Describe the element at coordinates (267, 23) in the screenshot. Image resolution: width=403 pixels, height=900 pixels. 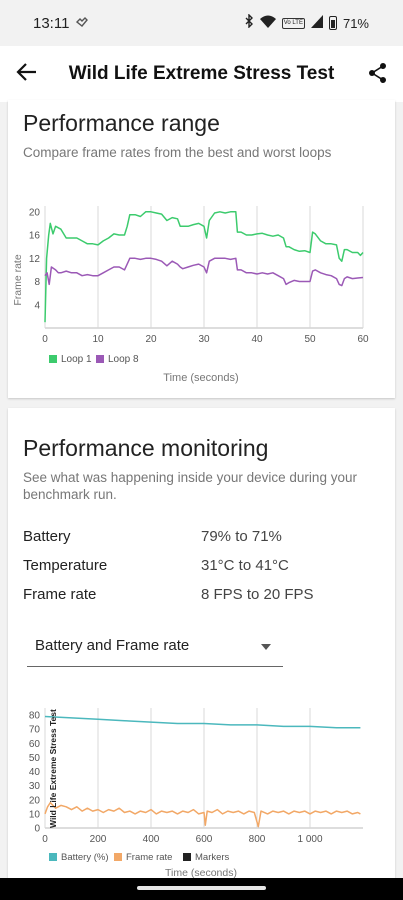
I see `wifi-icon` at that location.